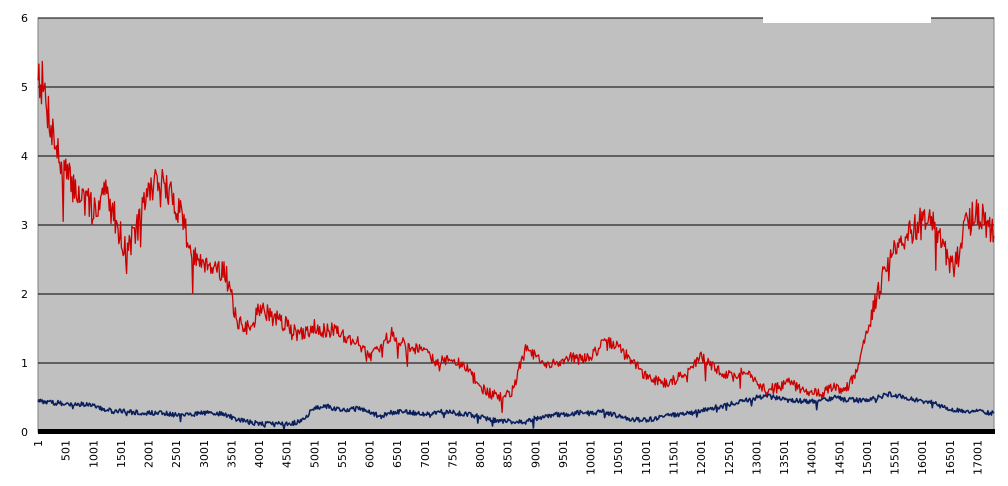  What do you see at coordinates (370, 454) in the screenshot?
I see `x-tick-label: 6001` at bounding box center [370, 454].